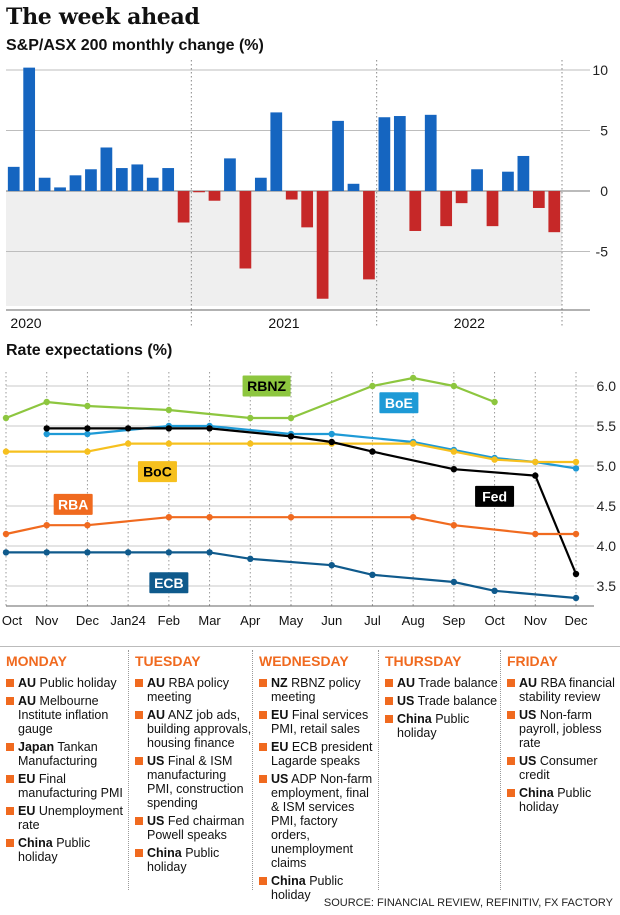 The width and height of the screenshot is (620, 915). What do you see at coordinates (310, 646) in the screenshot?
I see `agenda-divider` at bounding box center [310, 646].